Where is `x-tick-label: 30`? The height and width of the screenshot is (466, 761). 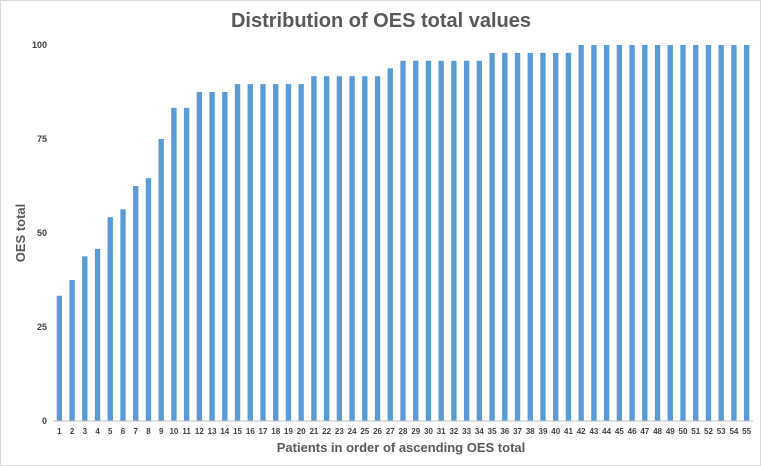 x-tick-label: 30 is located at coordinates (428, 431).